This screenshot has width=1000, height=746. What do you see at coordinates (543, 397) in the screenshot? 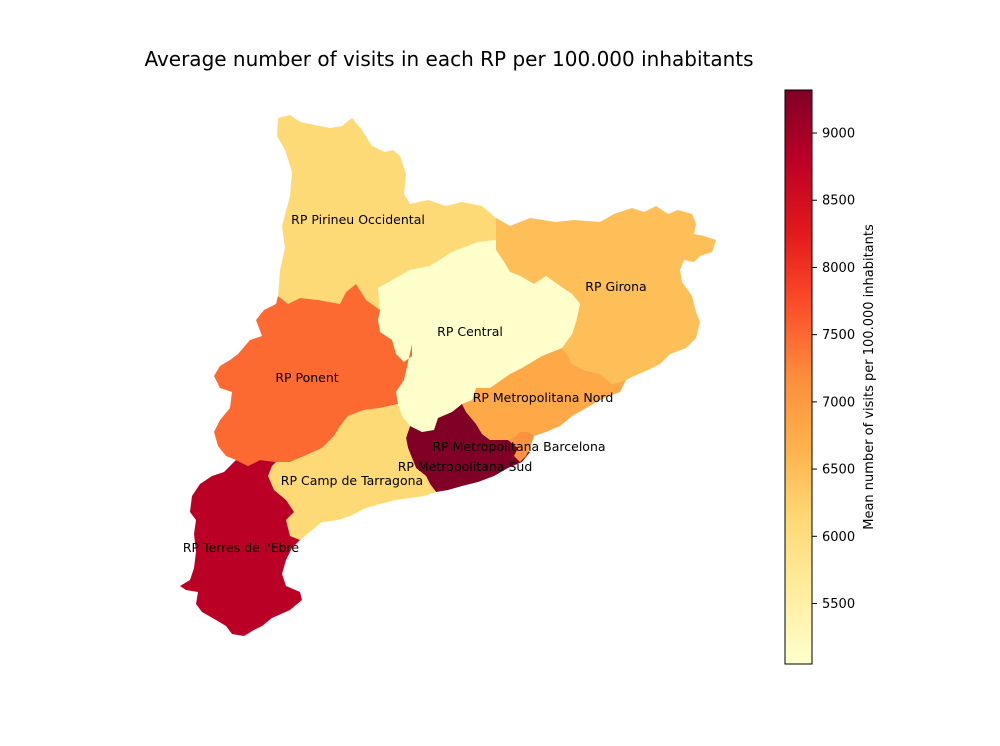
I see `label-metropolitana-nord: RP Metropolitana Nord` at bounding box center [543, 397].